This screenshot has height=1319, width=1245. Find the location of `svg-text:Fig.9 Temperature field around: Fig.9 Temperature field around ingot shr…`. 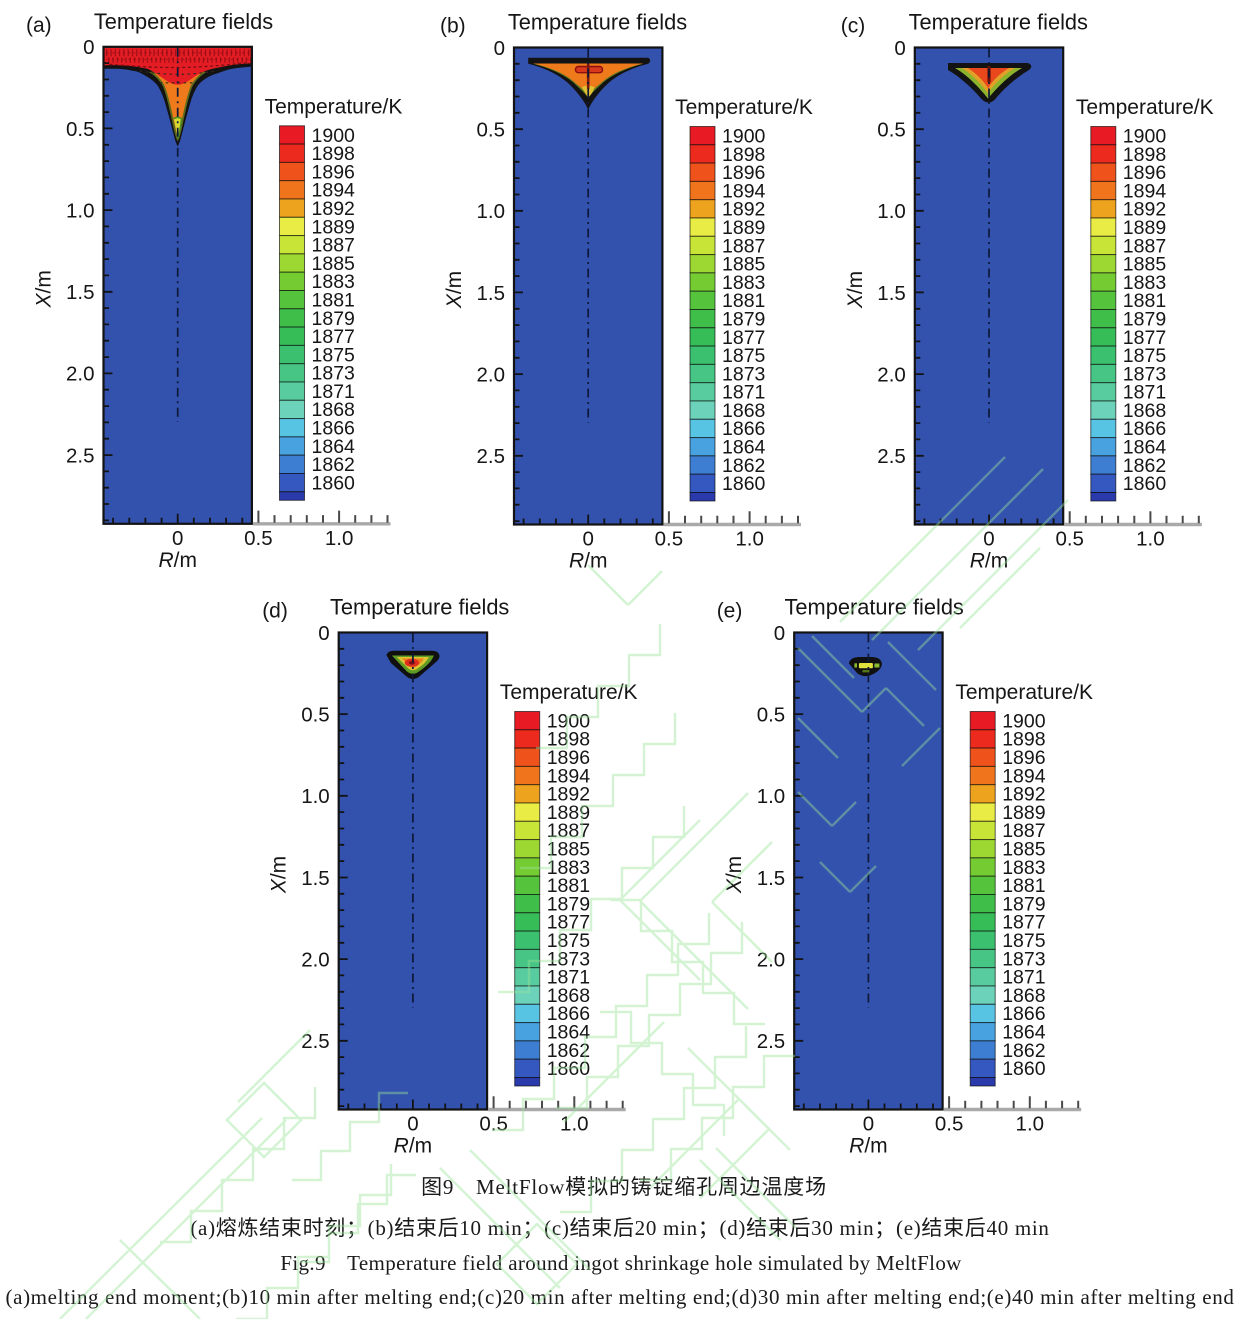

svg-text:Fig.9 Temperature field around: Fig.9 Temperature field around ingot shr… is located at coordinates (621, 1263).